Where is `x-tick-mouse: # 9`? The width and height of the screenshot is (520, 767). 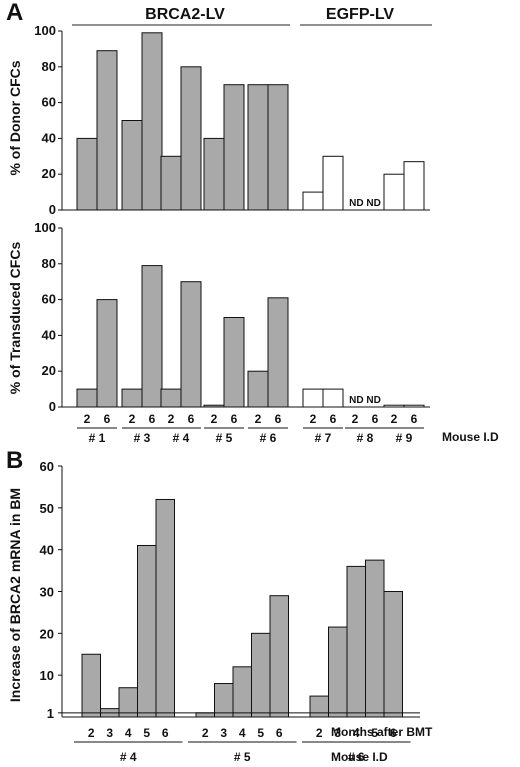
x-tick-mouse: # 9 is located at coordinates (404, 438).